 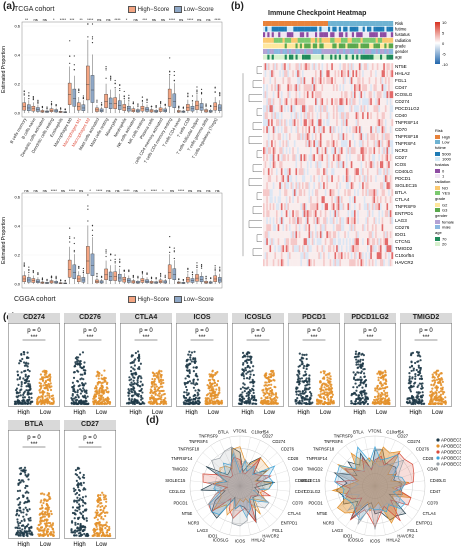 I want to click on legend-swatch, so click(x=437, y=176).